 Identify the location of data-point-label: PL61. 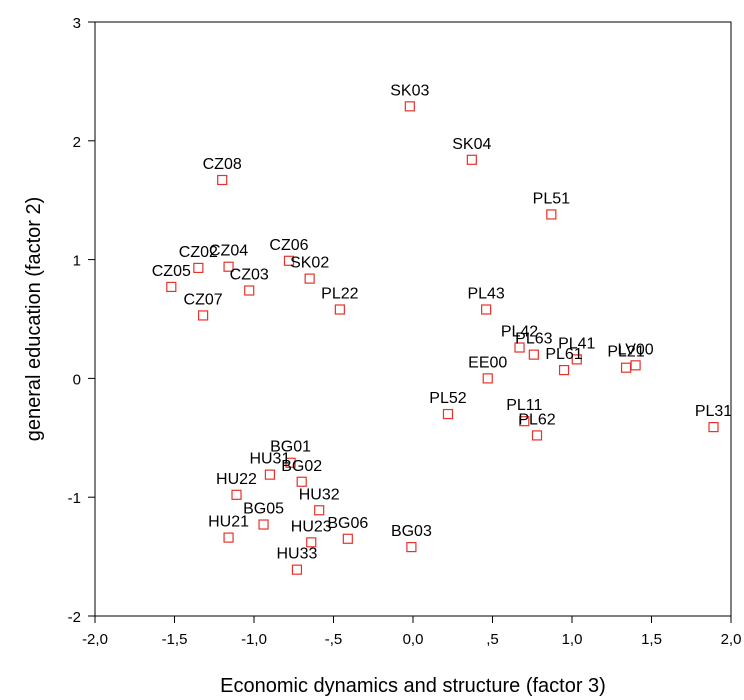
(563, 354).